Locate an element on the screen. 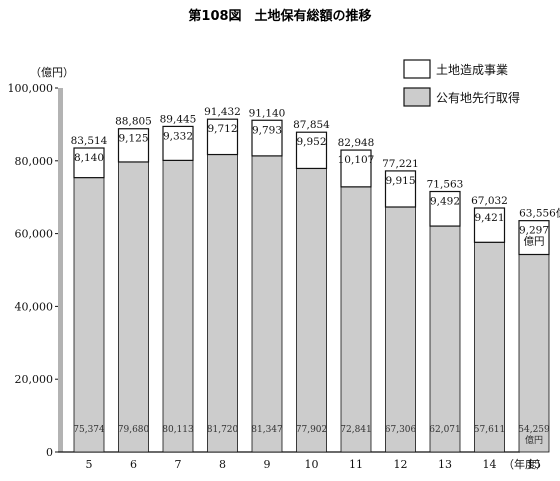 The image size is (560, 481). land-development-value-label: 10,107 is located at coordinates (356, 160).